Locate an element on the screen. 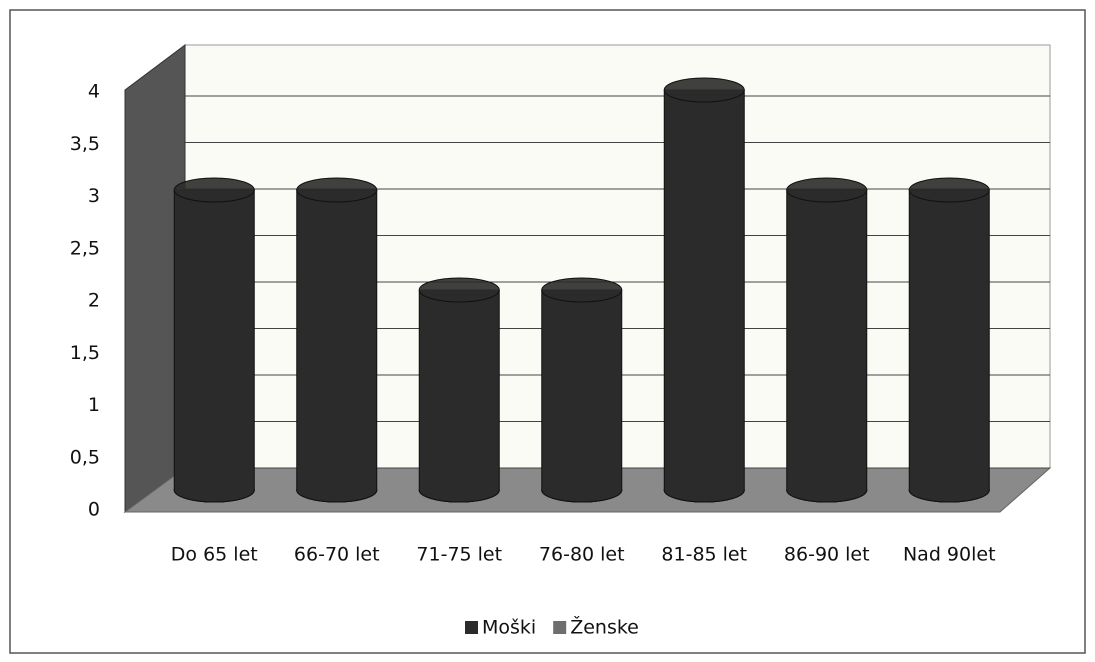  legend-label: Ženske is located at coordinates (604, 627).